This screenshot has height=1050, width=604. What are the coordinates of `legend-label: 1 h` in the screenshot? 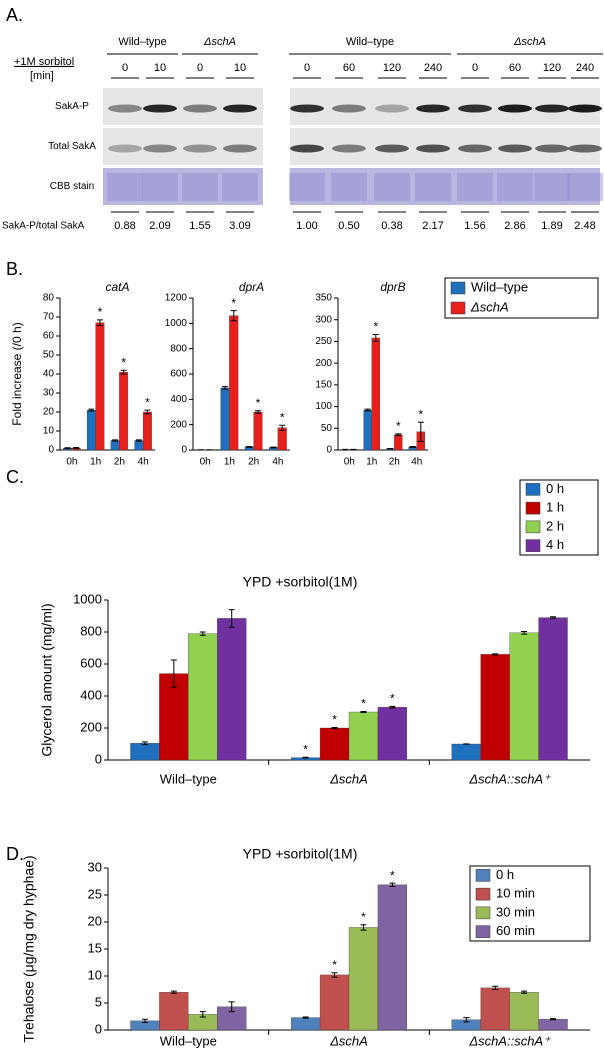 It's located at (555, 507).